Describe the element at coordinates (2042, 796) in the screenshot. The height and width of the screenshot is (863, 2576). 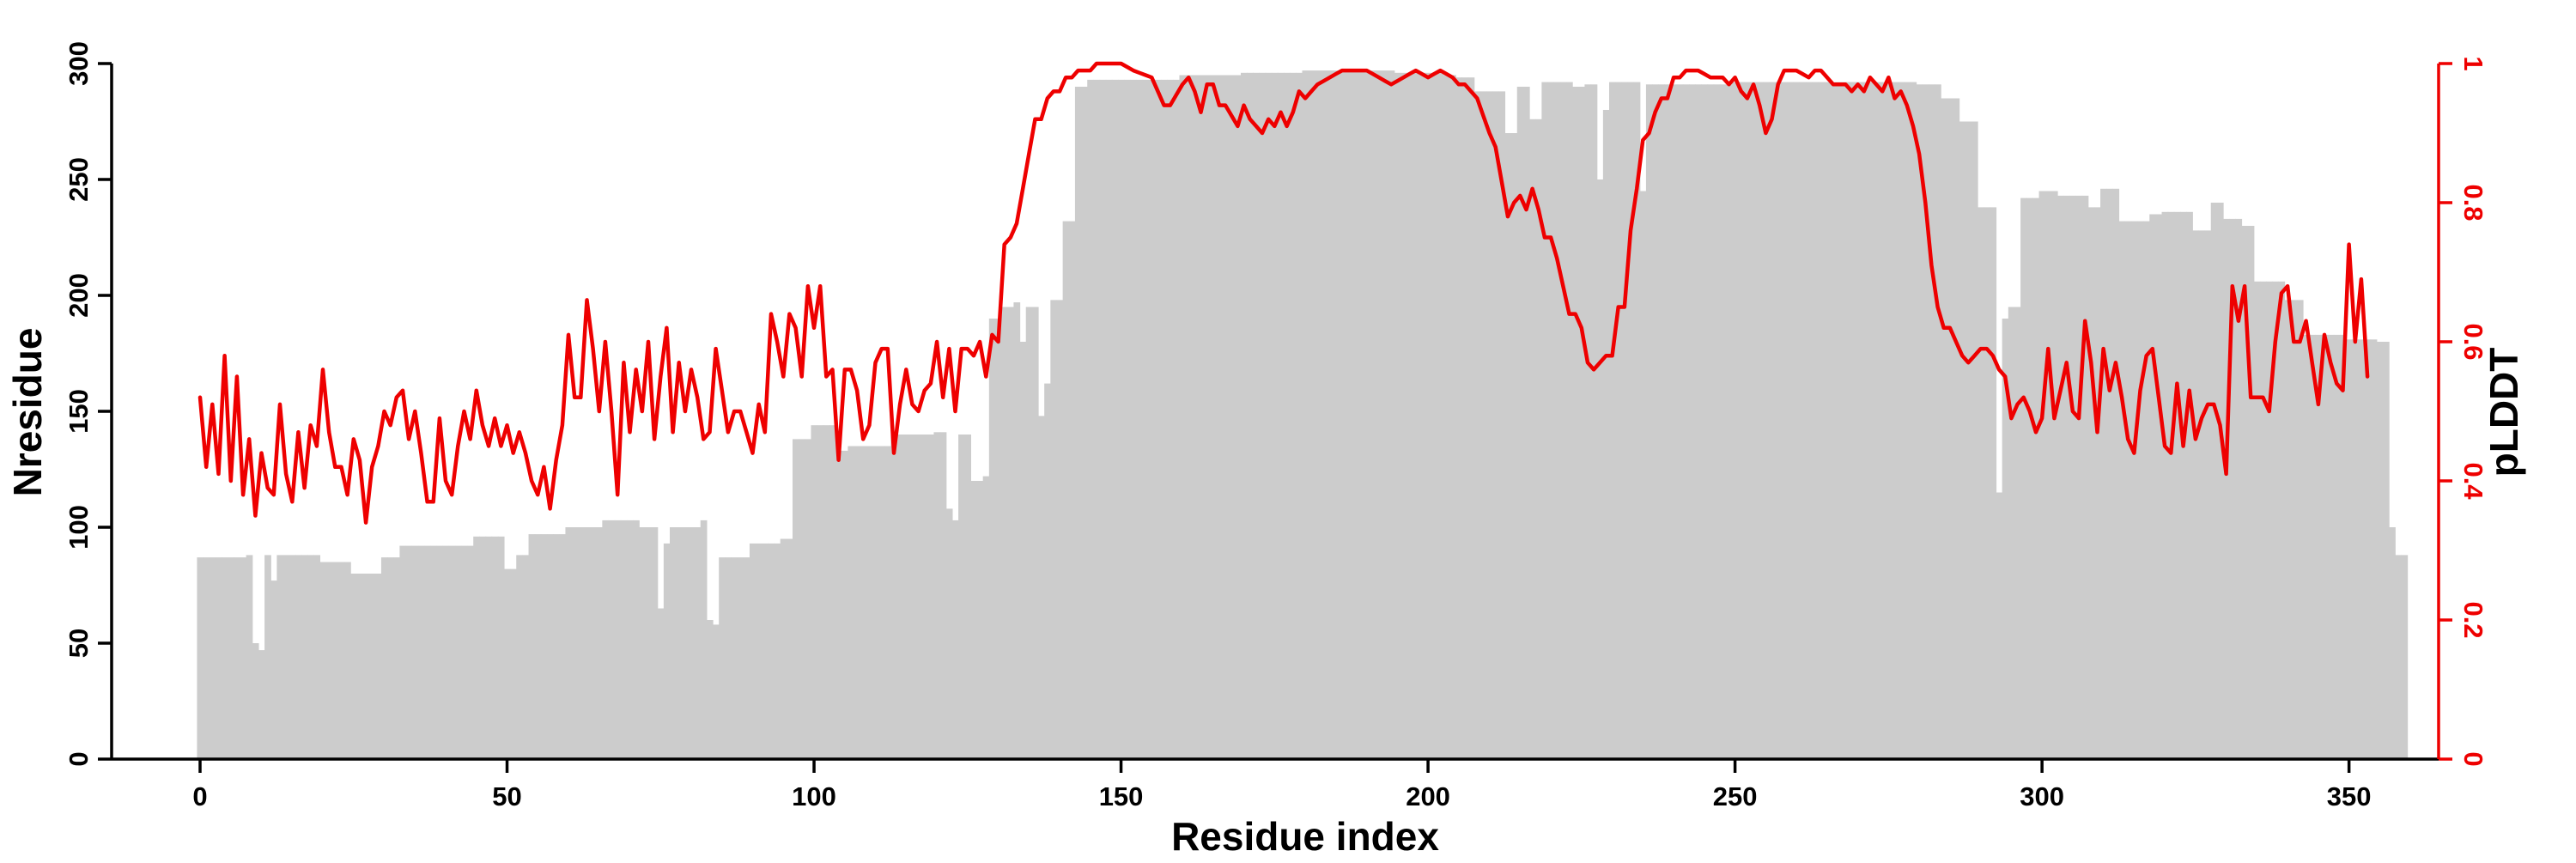
I see `x-tick-label: 300` at that location.